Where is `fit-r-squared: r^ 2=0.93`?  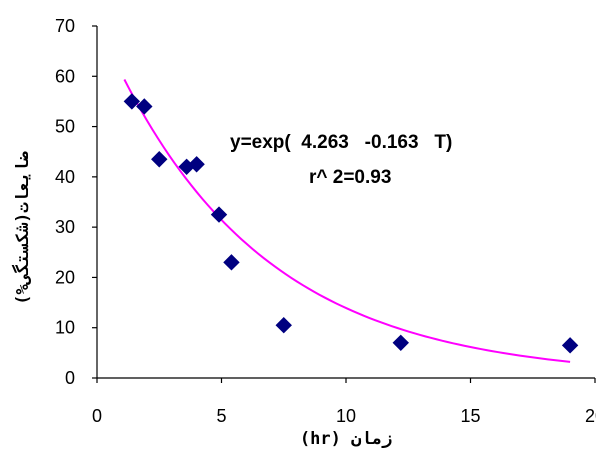 fit-r-squared: r^ 2=0.93 is located at coordinates (350, 177).